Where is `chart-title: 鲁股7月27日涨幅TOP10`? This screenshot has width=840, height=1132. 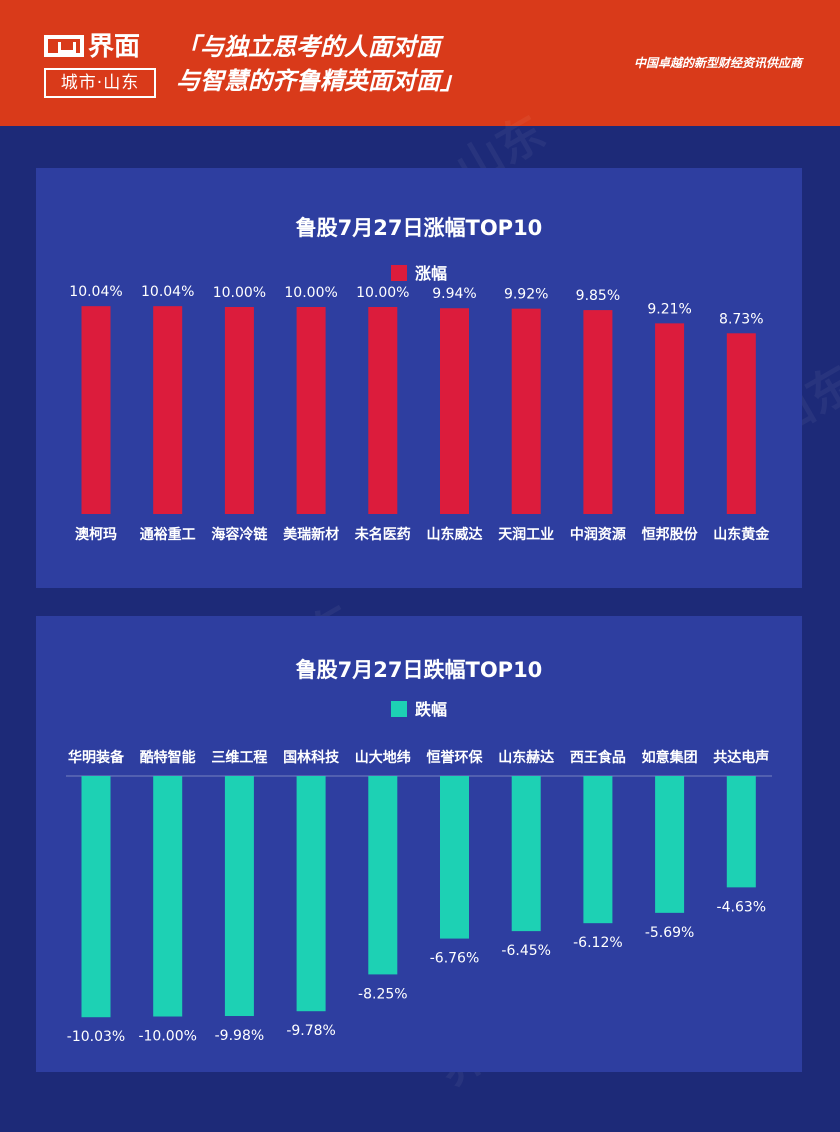 chart-title: 鲁股7月27日涨幅TOP10 is located at coordinates (419, 228).